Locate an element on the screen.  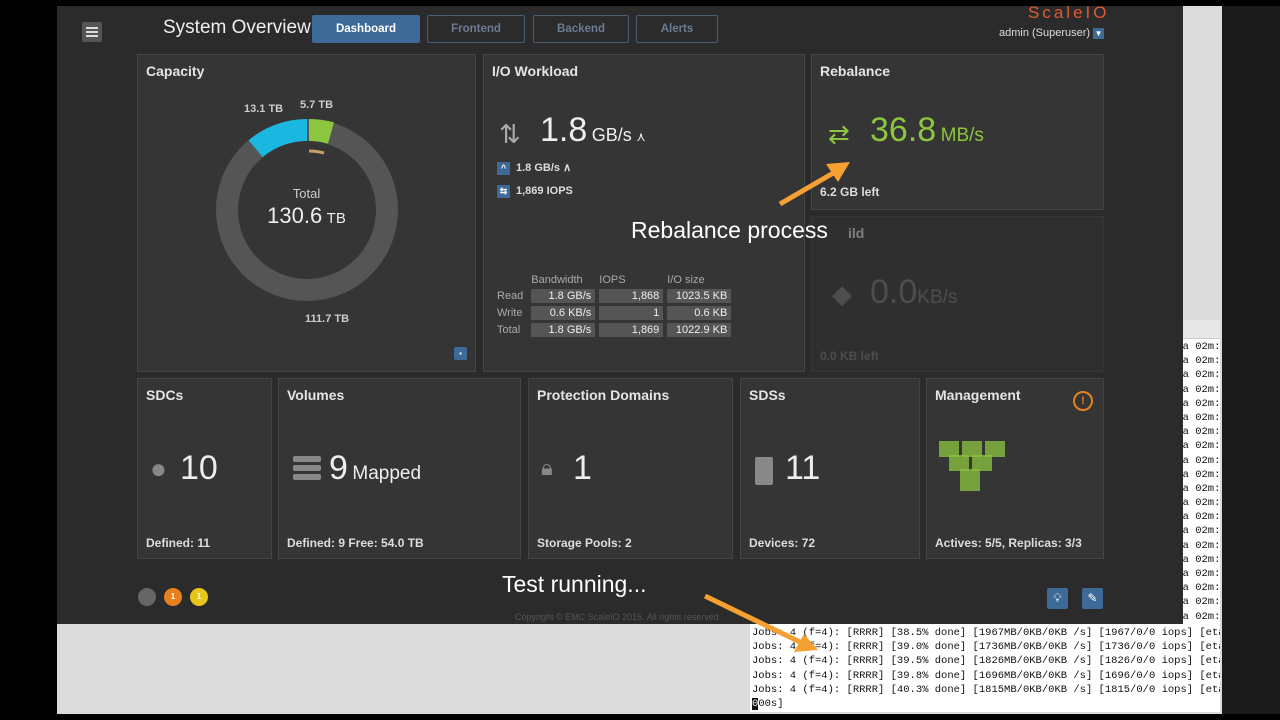
grid-icon: ▪ is located at coordinates (460, 353).